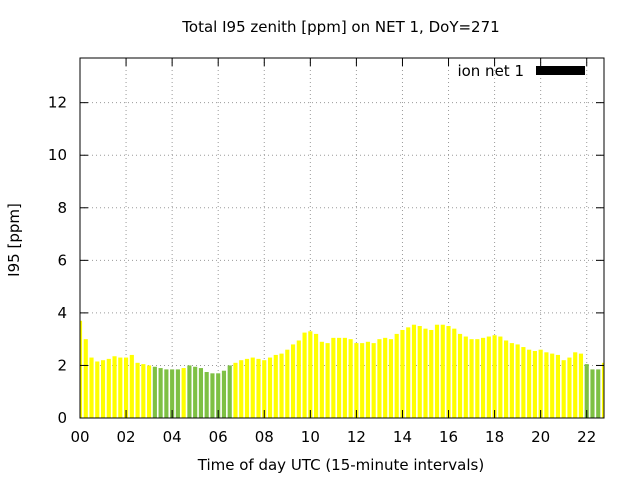  What do you see at coordinates (586, 437) in the screenshot?
I see `x-tick-label: 22` at bounding box center [586, 437].